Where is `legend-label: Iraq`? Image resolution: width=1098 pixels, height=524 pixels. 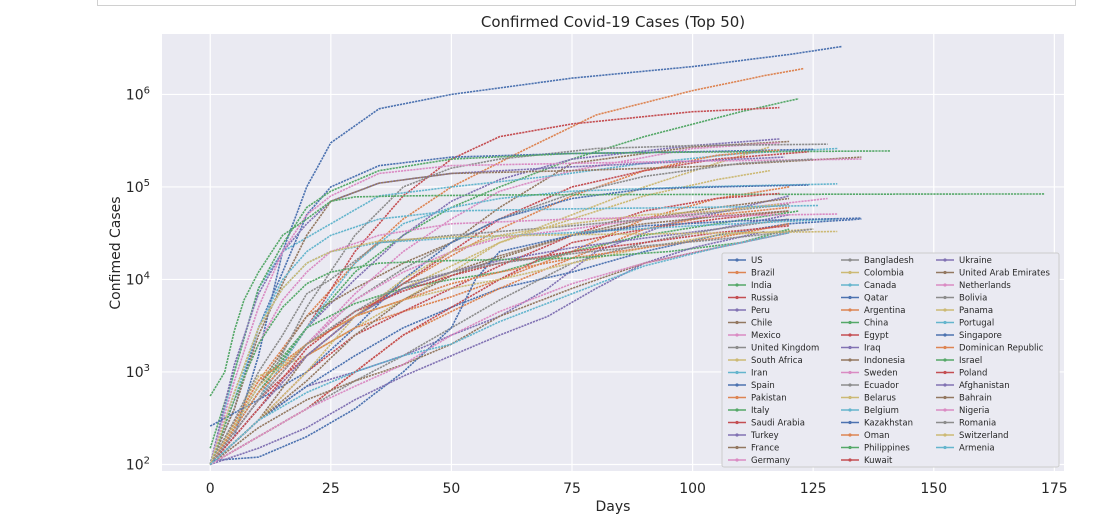
legend-label: Iraq is located at coordinates (872, 349).